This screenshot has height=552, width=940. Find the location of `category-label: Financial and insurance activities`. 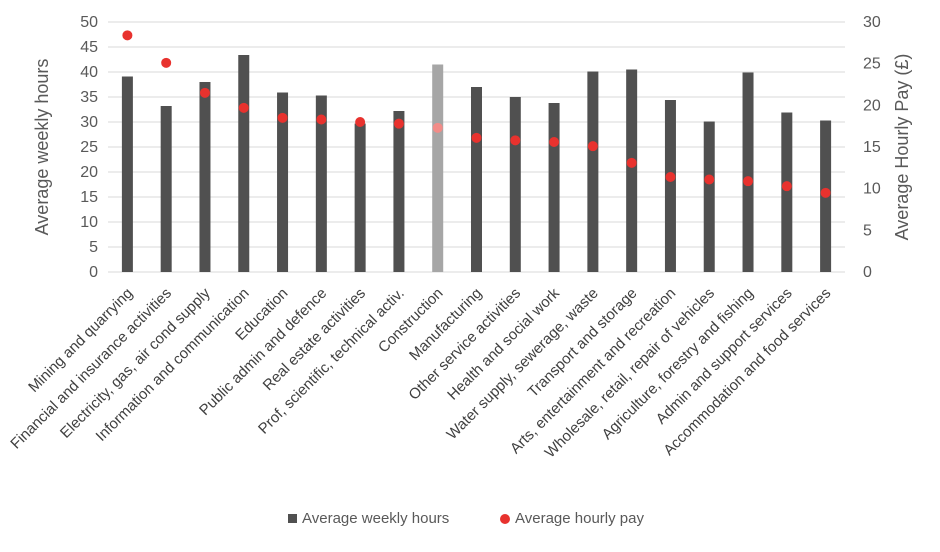

category-label: Financial and insurance activities is located at coordinates (91, 369).